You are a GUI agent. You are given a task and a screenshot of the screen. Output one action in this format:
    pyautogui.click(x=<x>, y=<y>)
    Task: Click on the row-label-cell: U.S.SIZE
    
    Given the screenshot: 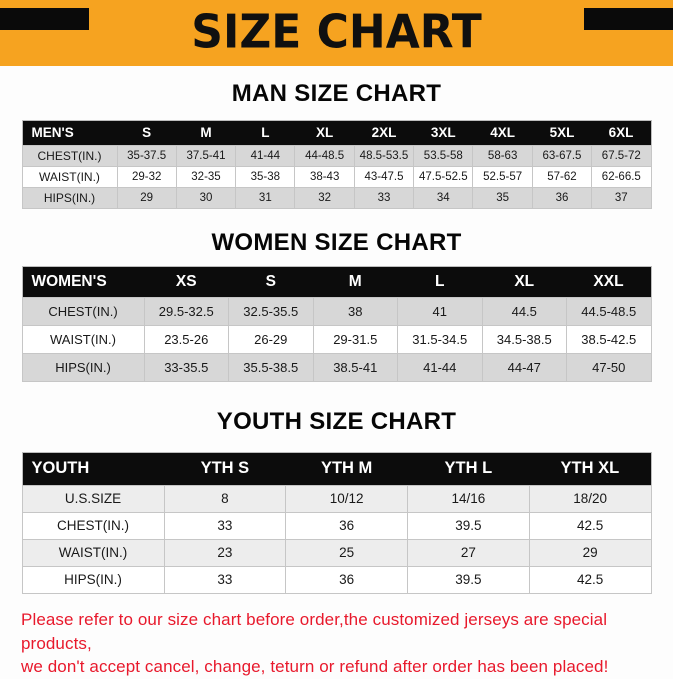 What is the action you would take?
    pyautogui.click(x=93, y=498)
    